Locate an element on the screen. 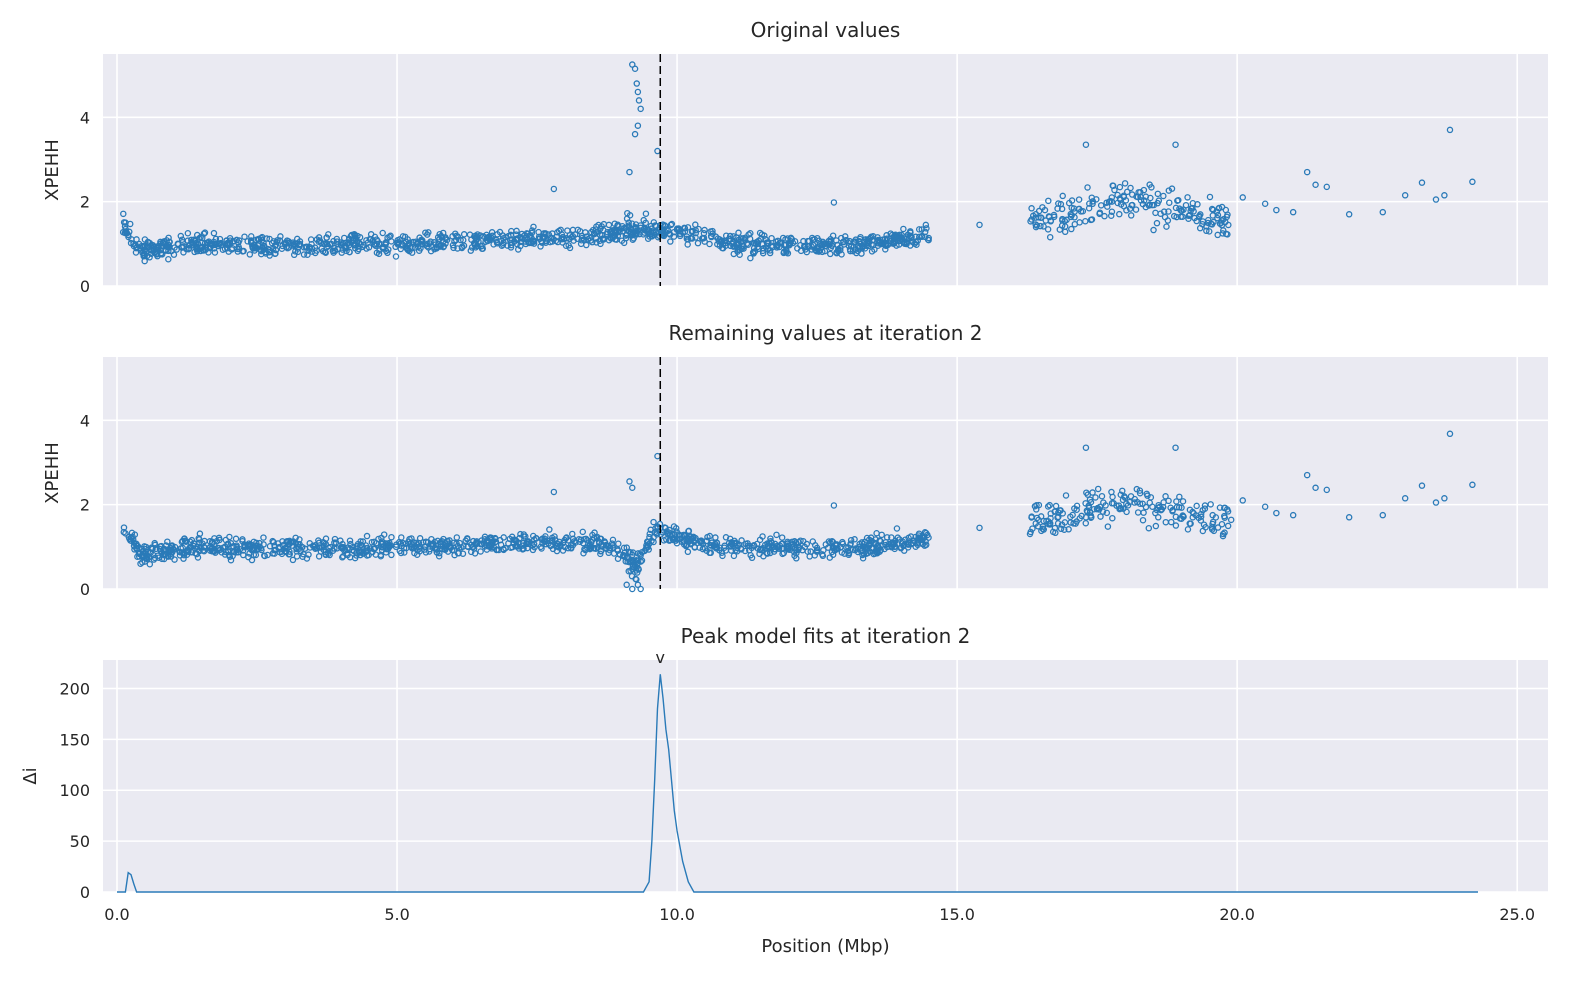 The image size is (1588, 988). y-axis-label: XPEHH is located at coordinates (52, 170).